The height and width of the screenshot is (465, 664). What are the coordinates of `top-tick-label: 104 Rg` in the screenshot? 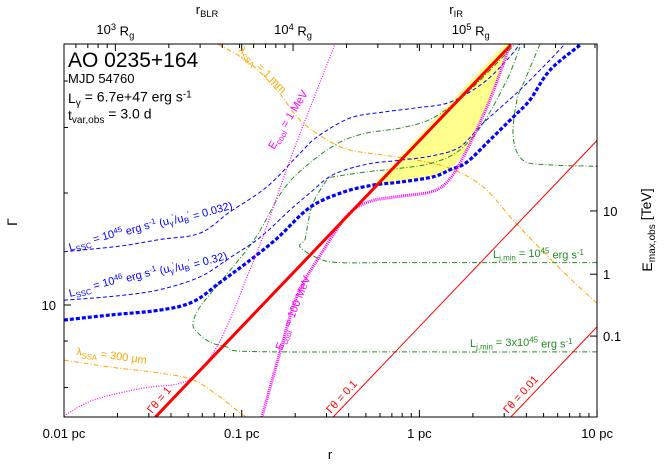 It's located at (293, 31).